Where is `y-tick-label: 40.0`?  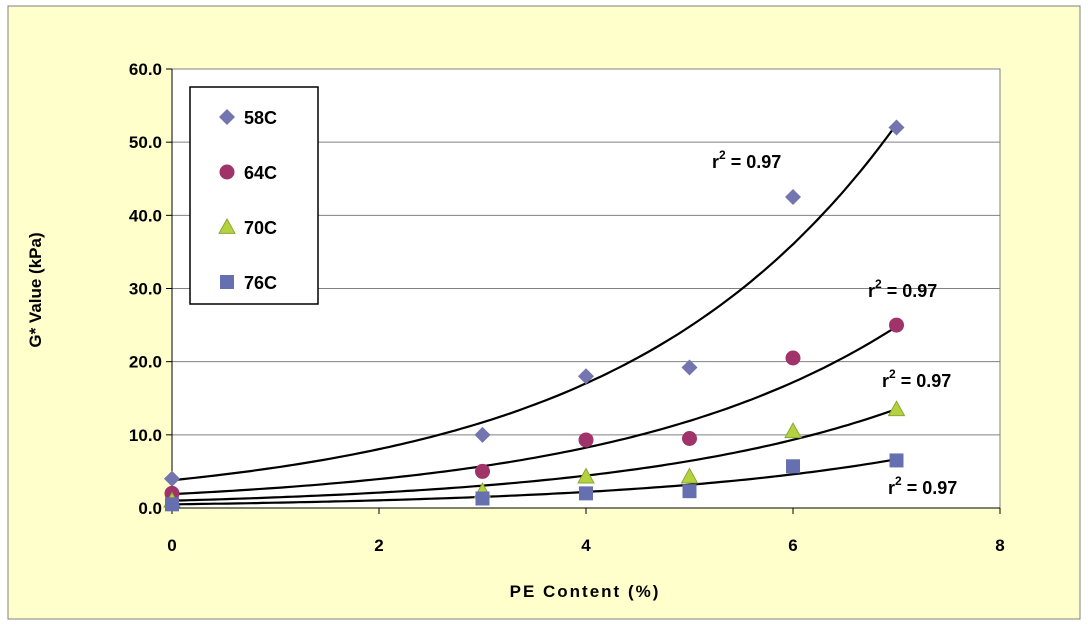 y-tick-label: 40.0 is located at coordinates (145, 215).